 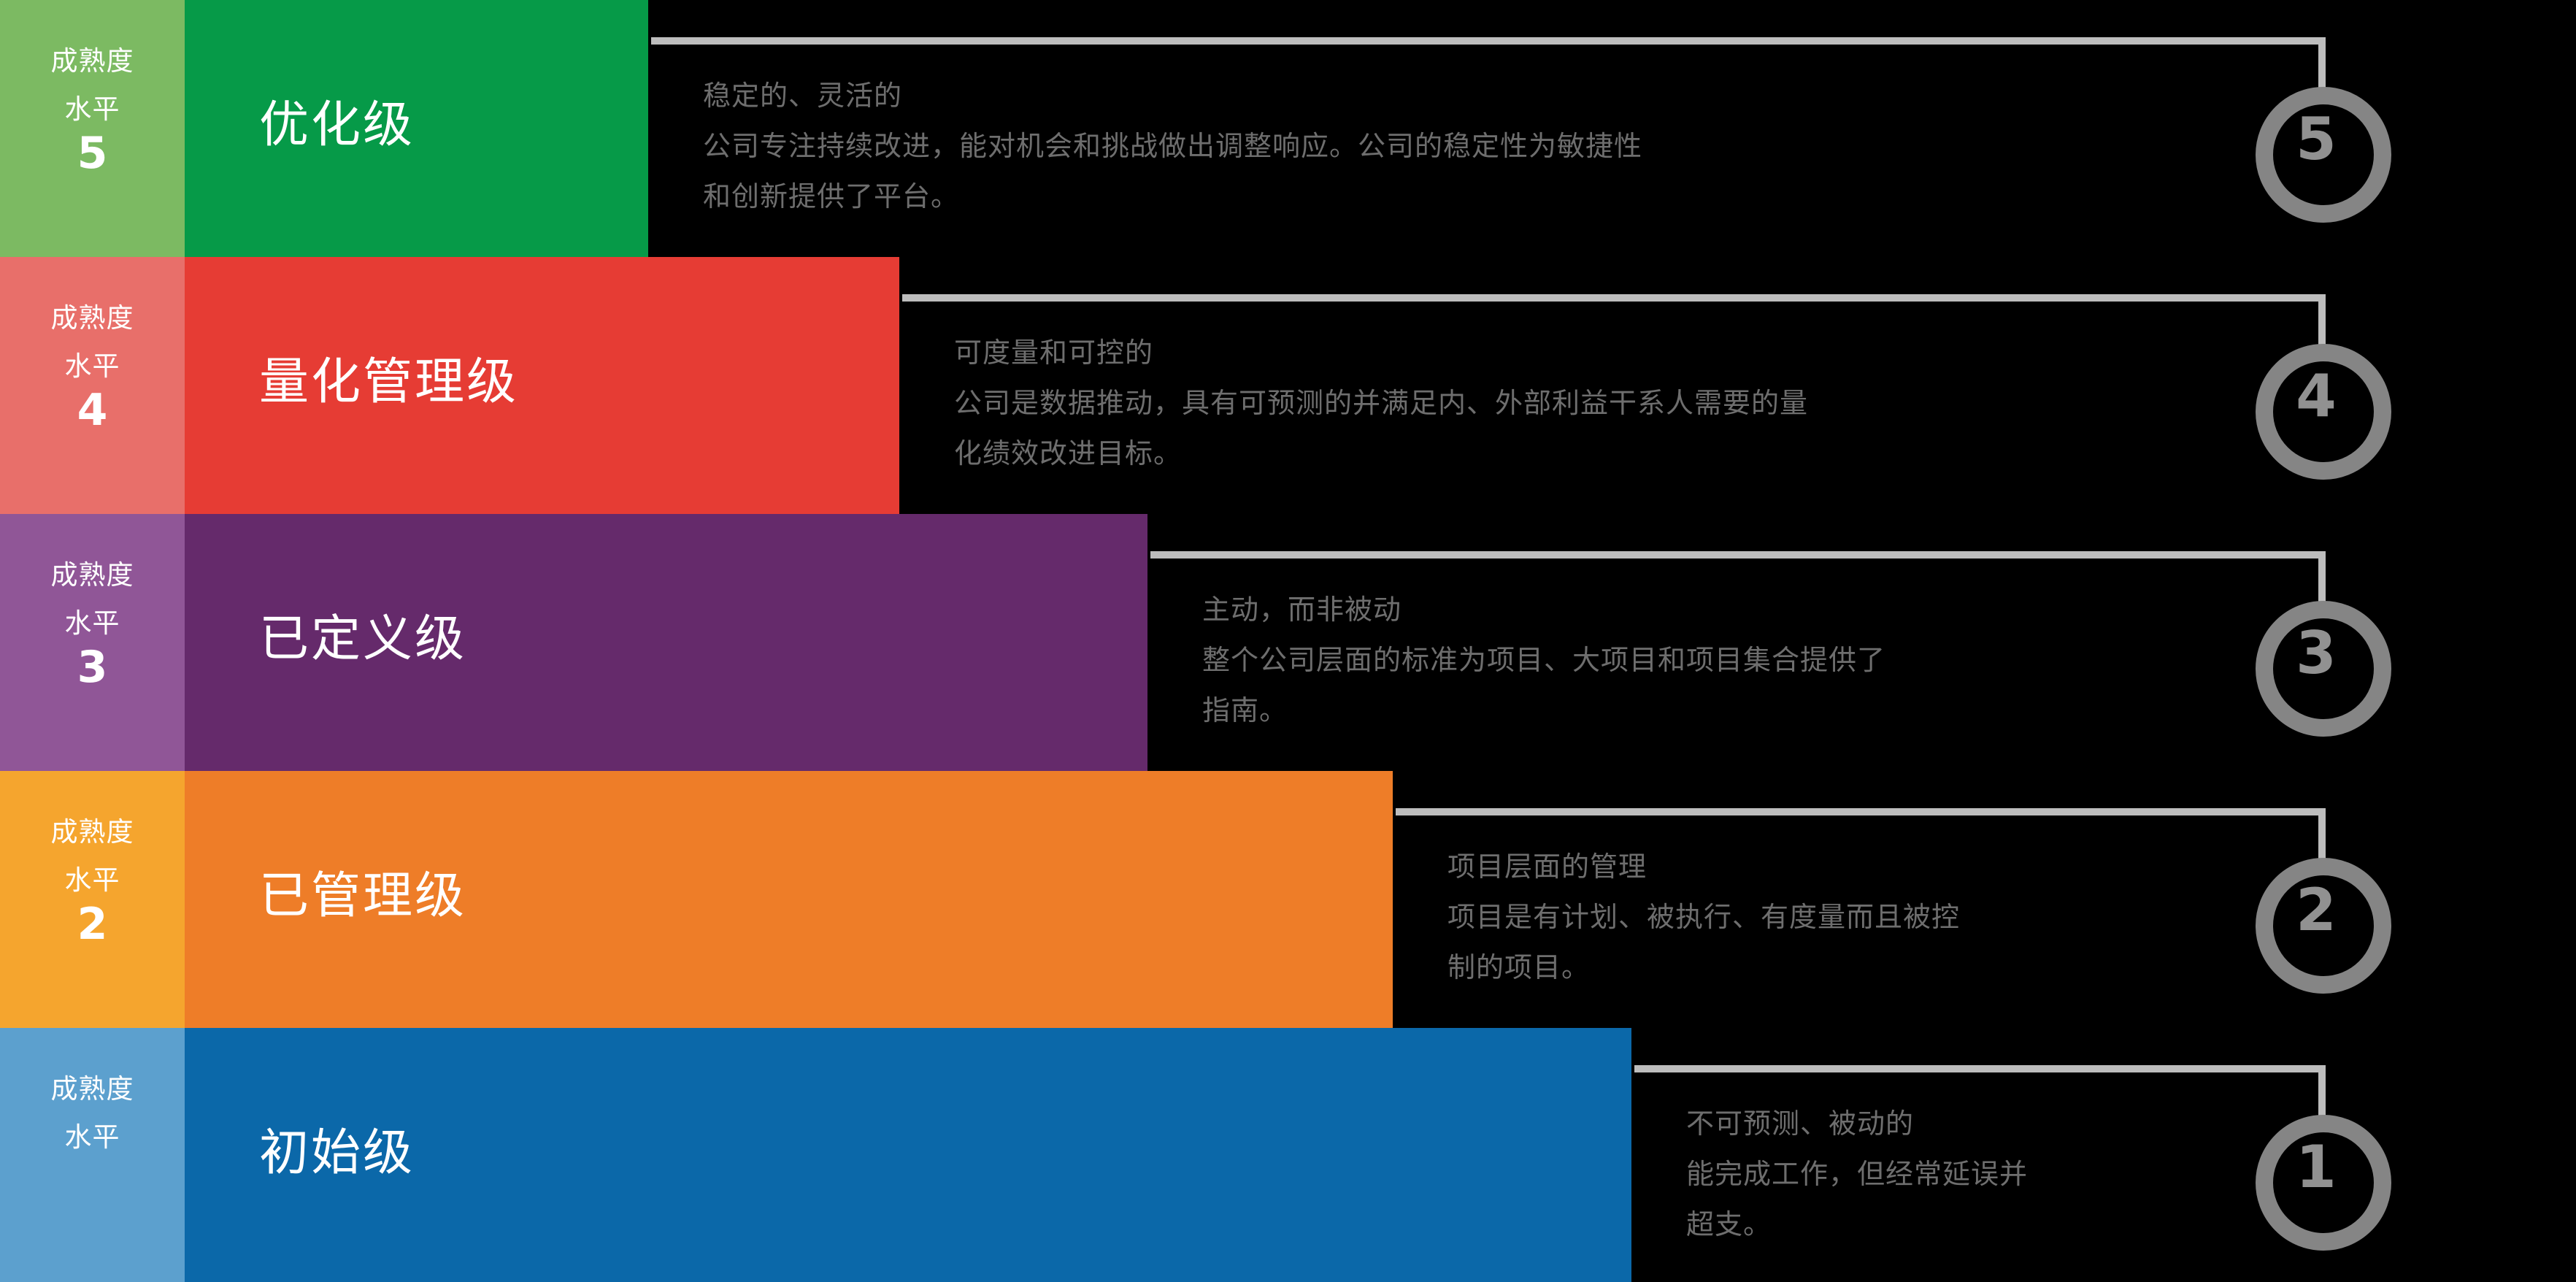 I want to click on level-title: 量化管理级, so click(x=389, y=382).